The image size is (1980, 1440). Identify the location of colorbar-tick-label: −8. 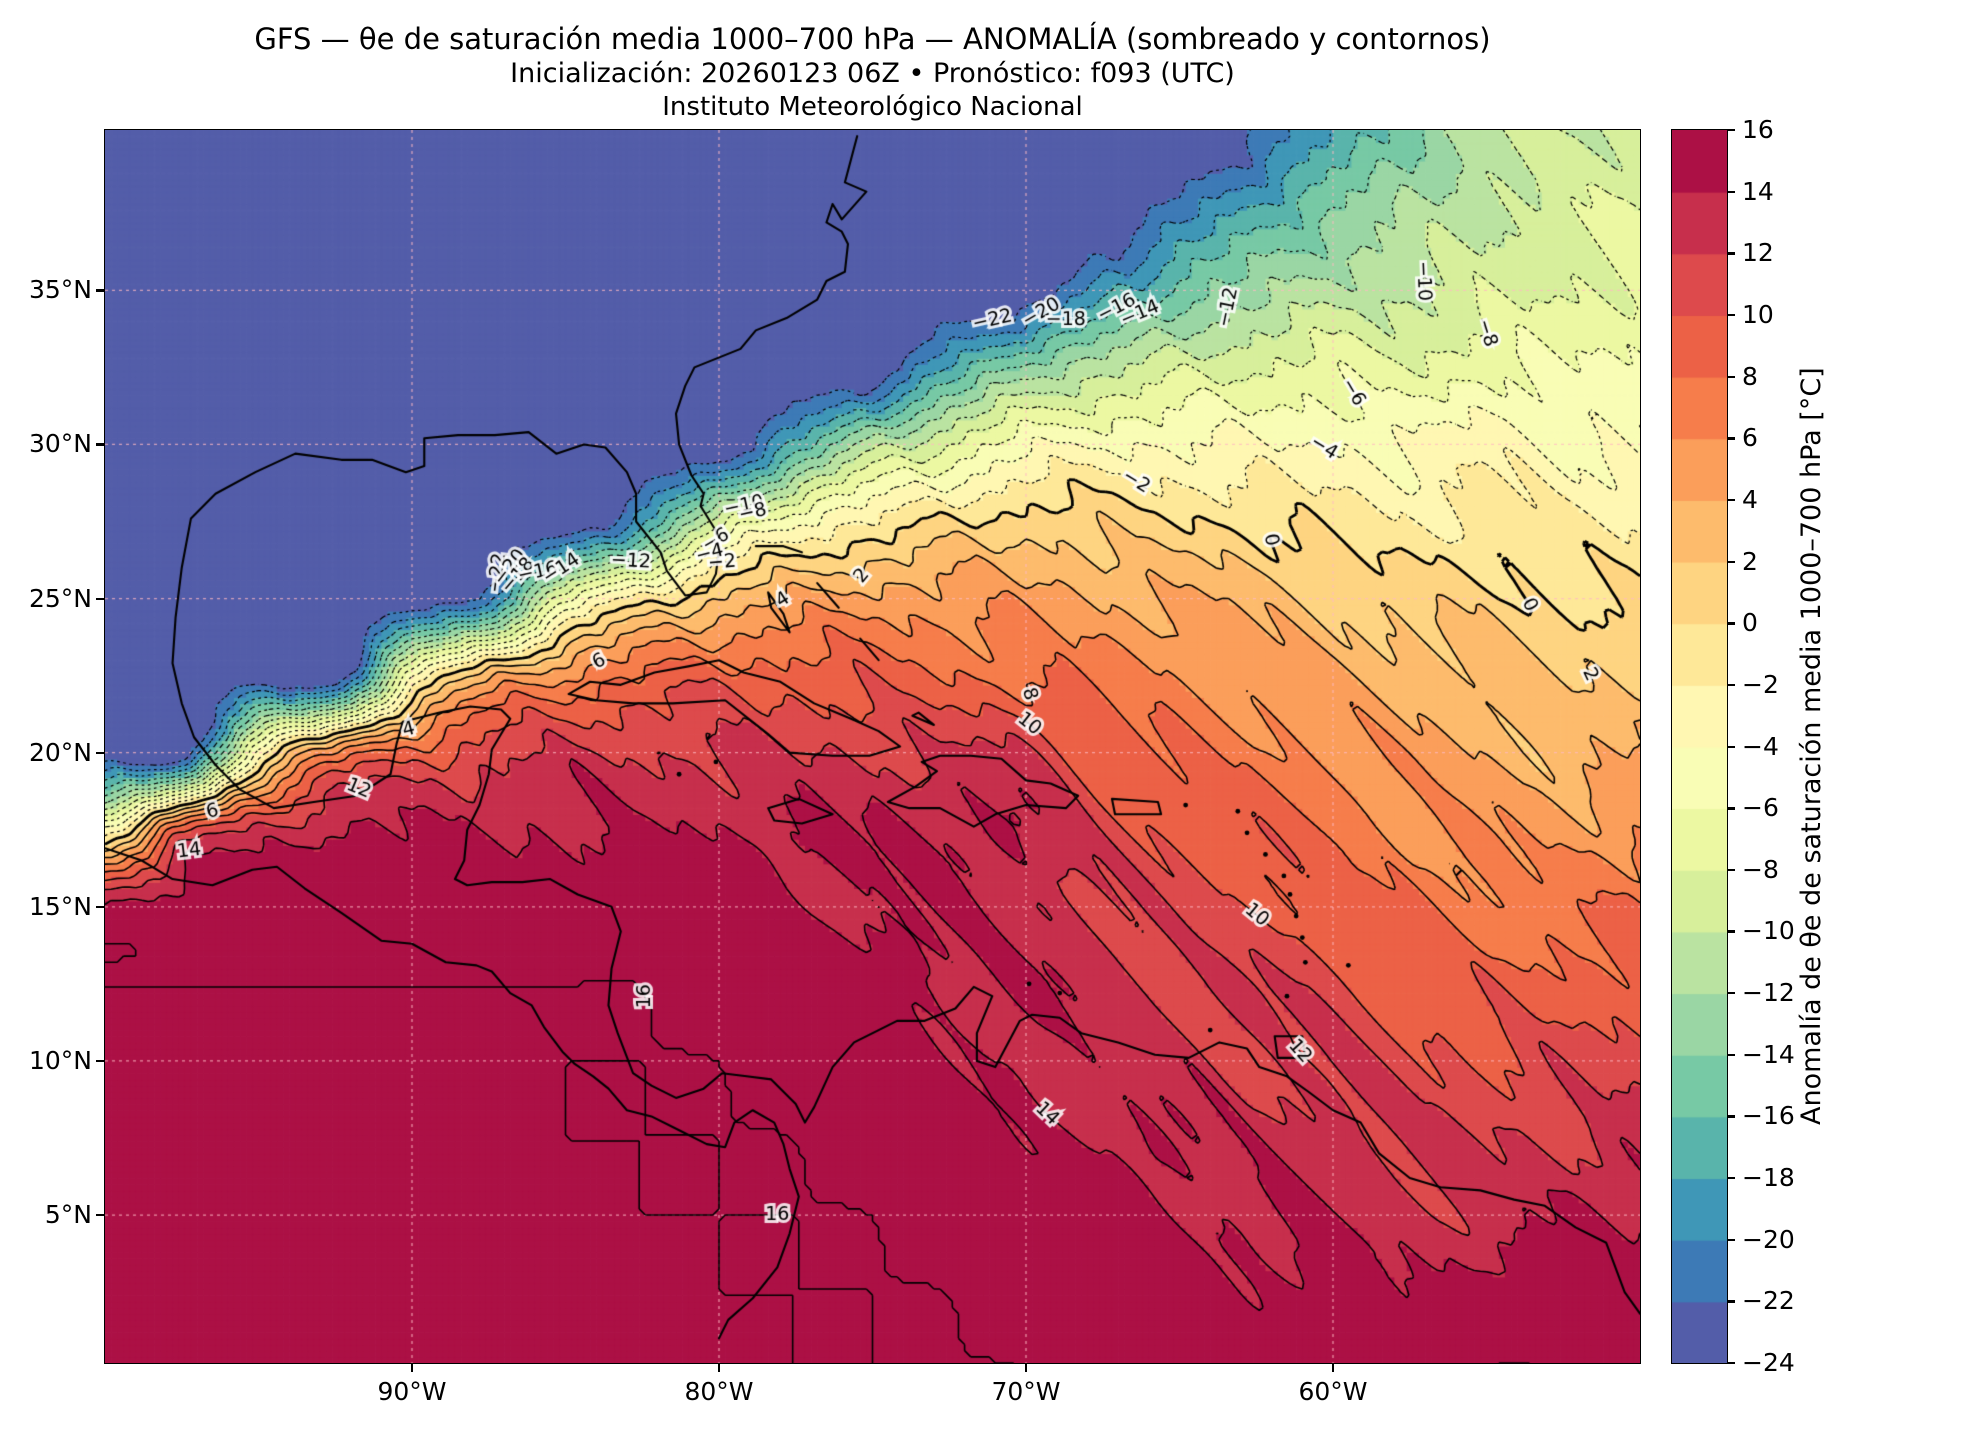
(1760, 869).